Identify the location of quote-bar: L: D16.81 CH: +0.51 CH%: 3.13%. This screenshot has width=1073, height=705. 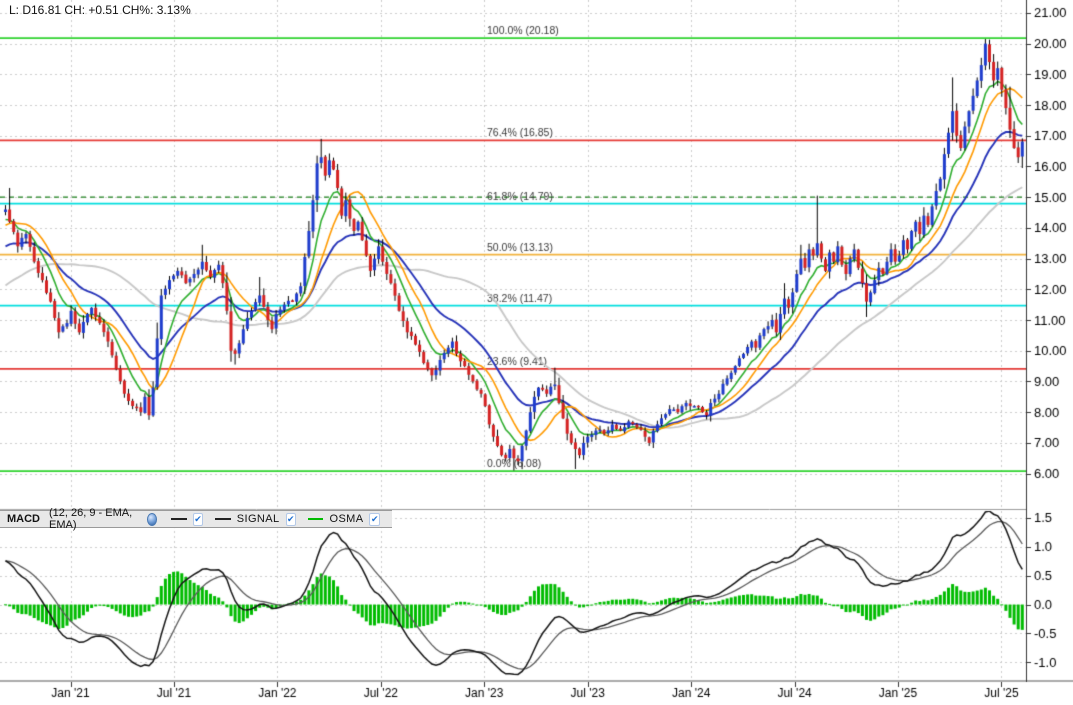
(100, 10).